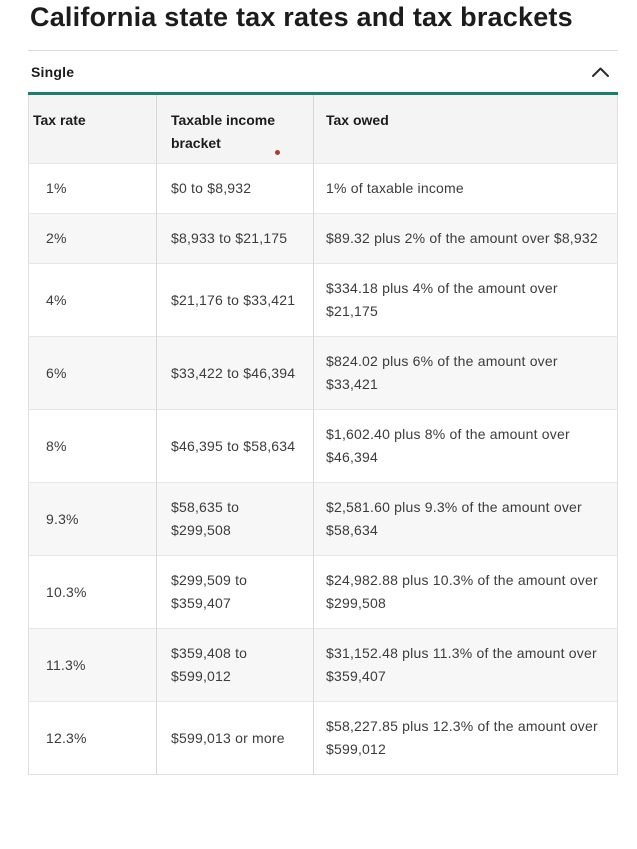 This screenshot has height=849, width=637. What do you see at coordinates (235, 519) in the screenshot?
I see `income-bracket-cell: $58,635 to $299,508` at bounding box center [235, 519].